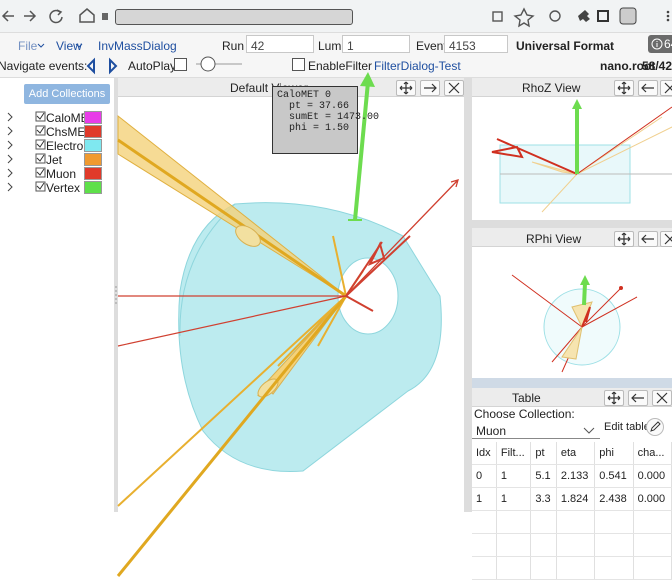 The width and height of the screenshot is (672, 580). What do you see at coordinates (280, 44) in the screenshot?
I see `run-input: 42` at bounding box center [280, 44].